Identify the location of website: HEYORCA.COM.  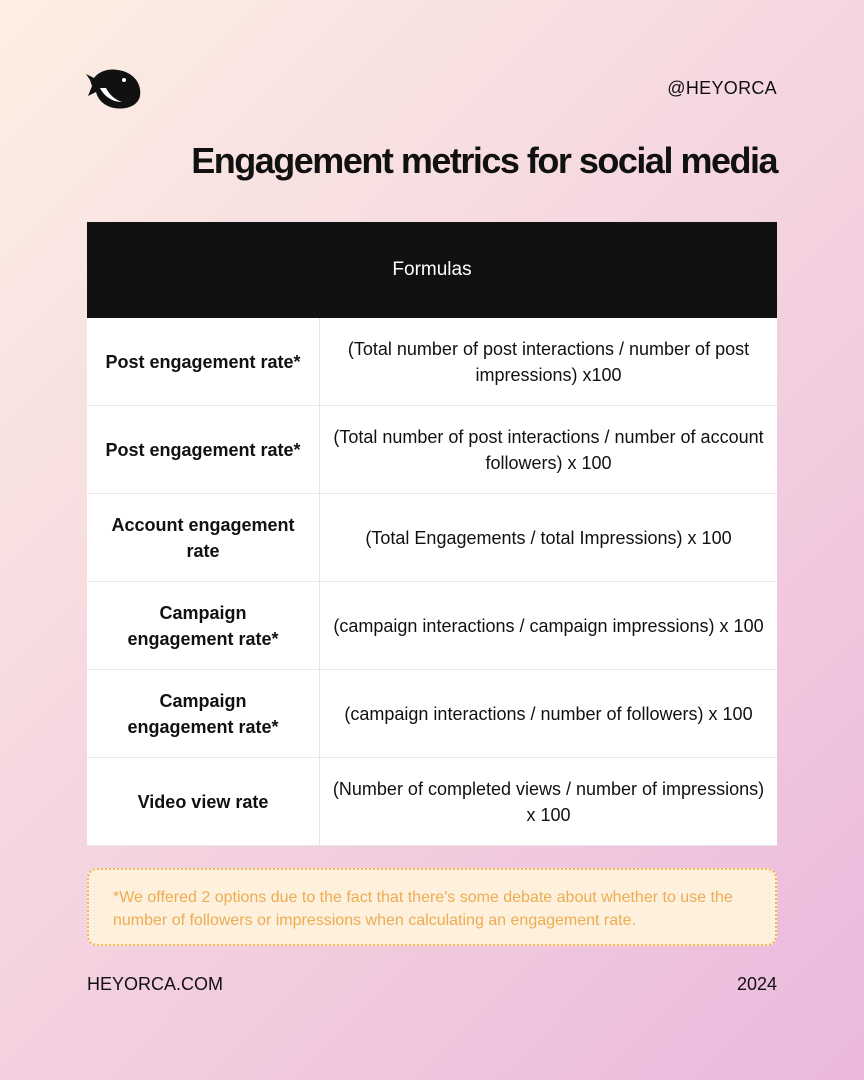
(155, 984).